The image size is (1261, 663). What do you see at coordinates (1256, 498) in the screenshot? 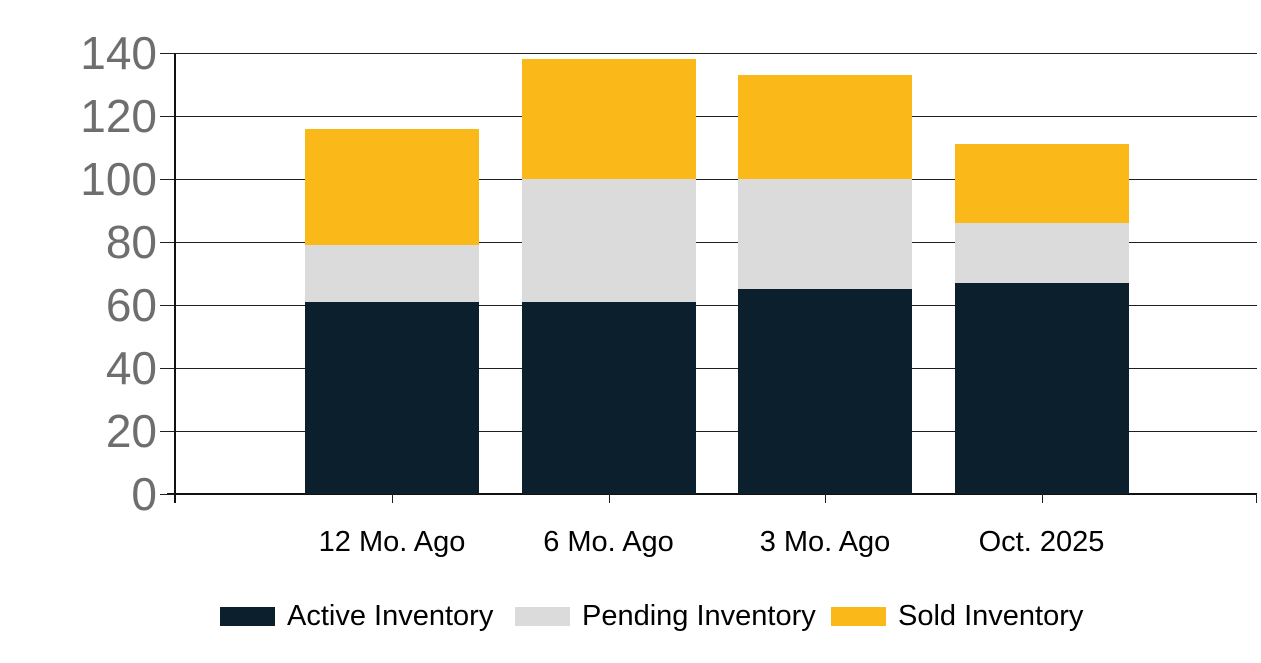
I see `x-tick-mark-right-edge` at bounding box center [1256, 498].